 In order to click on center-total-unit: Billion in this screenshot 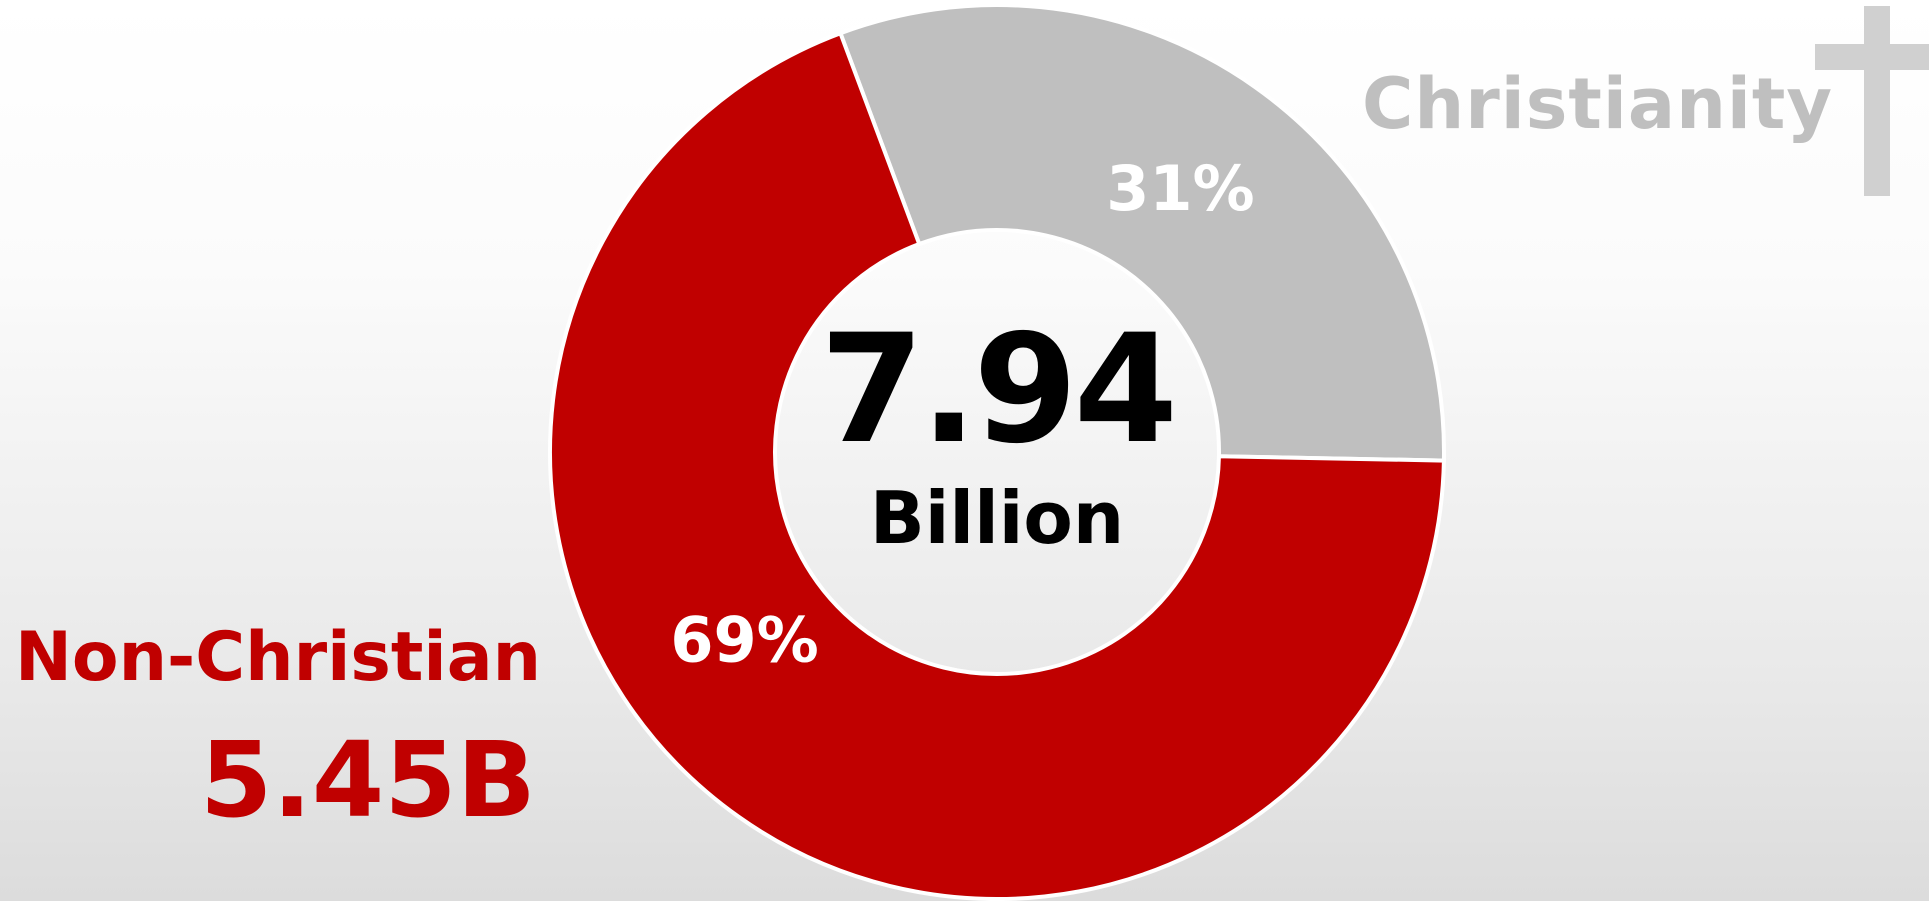, I will do `click(997, 518)`.